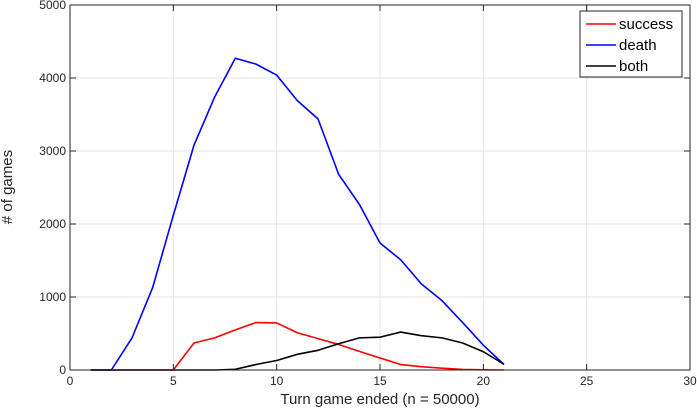  Describe the element at coordinates (52, 78) in the screenshot. I see `y-tick-label: 4000` at that location.